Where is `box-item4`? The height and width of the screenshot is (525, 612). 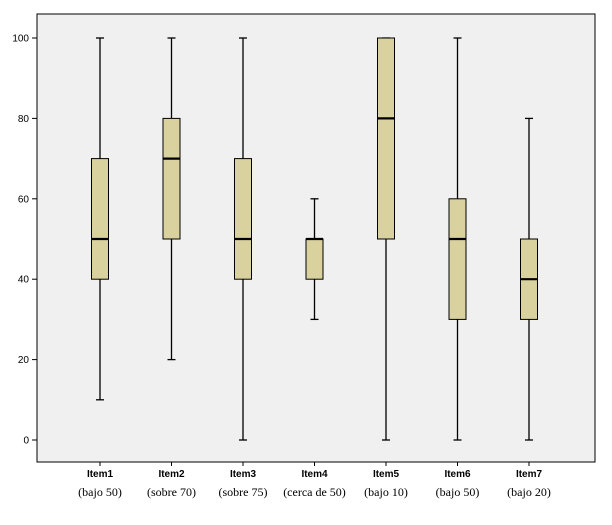
box-item4 is located at coordinates (314, 259).